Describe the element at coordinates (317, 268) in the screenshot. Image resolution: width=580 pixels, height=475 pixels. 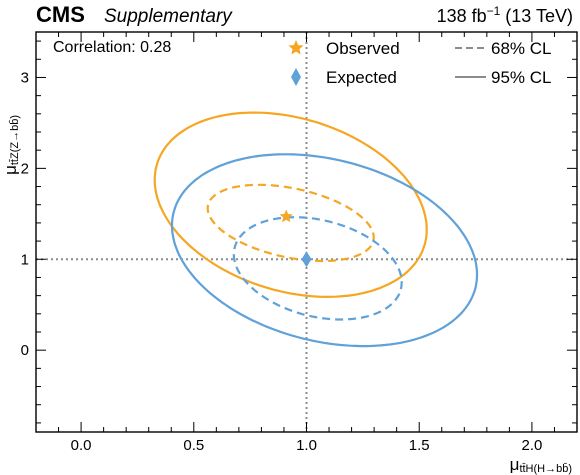
I see `contour-expected-68cl` at that location.